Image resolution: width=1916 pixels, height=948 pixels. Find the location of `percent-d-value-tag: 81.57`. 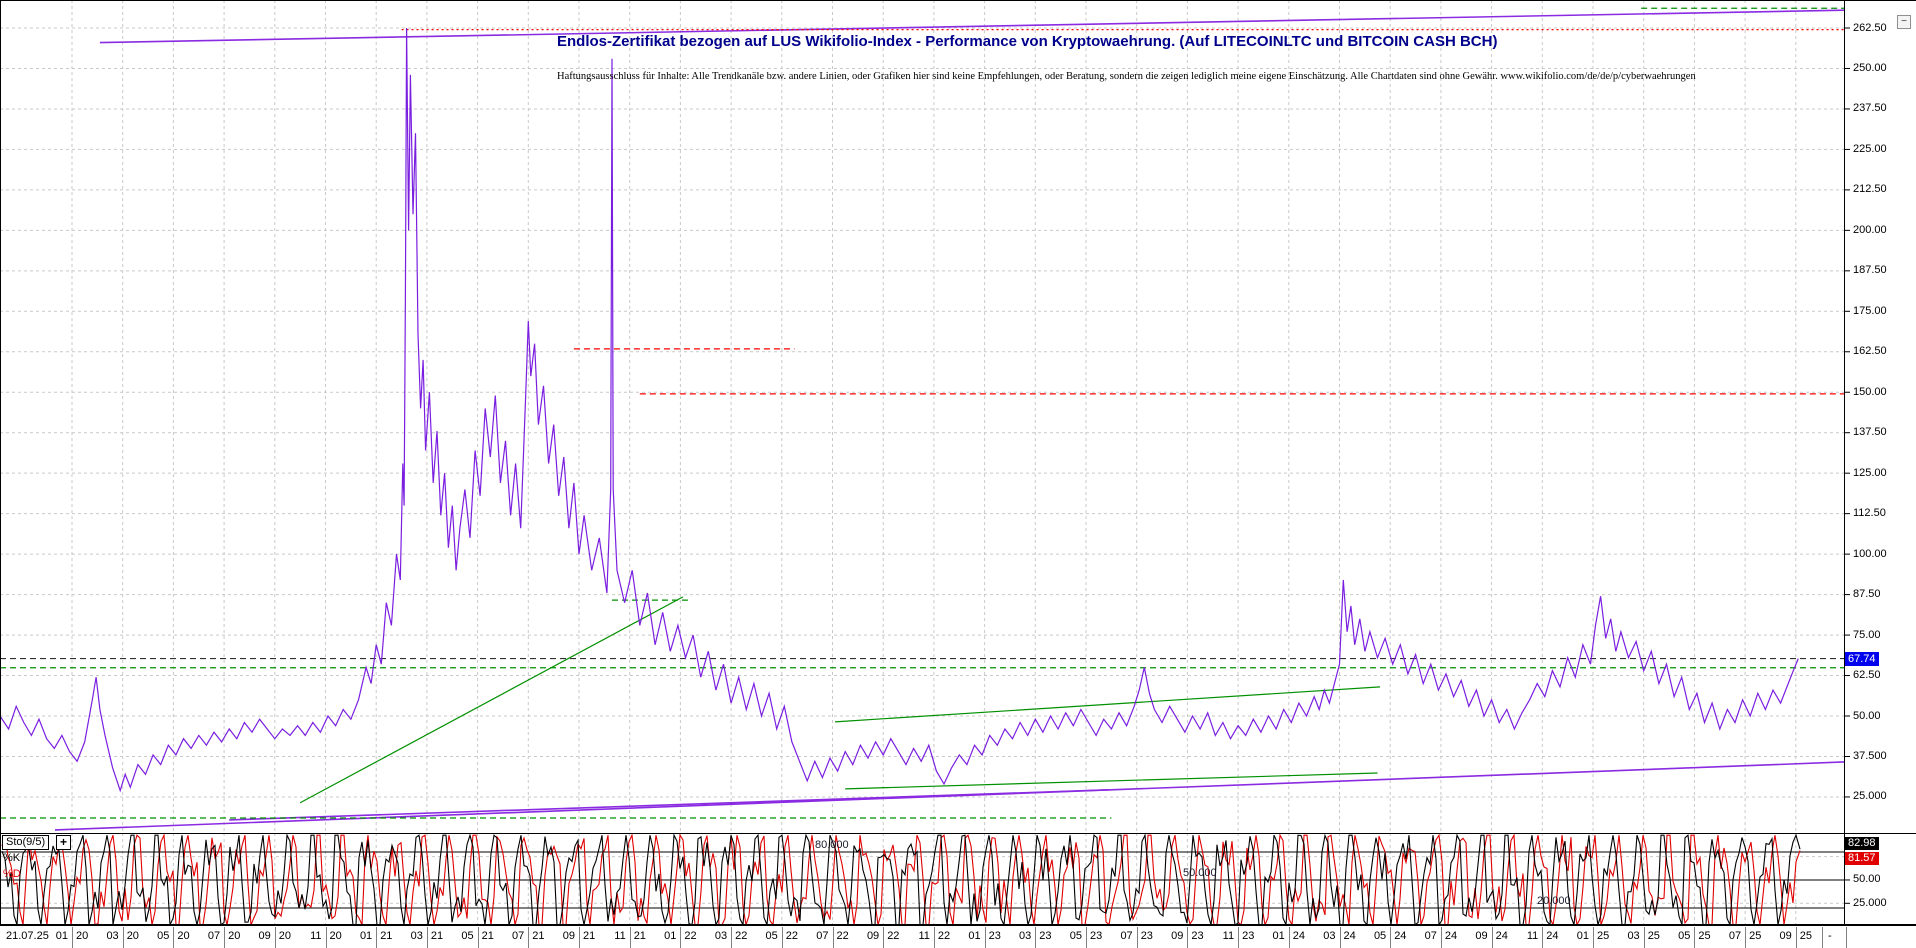

percent-d-value-tag: 81.57 is located at coordinates (1862, 858).